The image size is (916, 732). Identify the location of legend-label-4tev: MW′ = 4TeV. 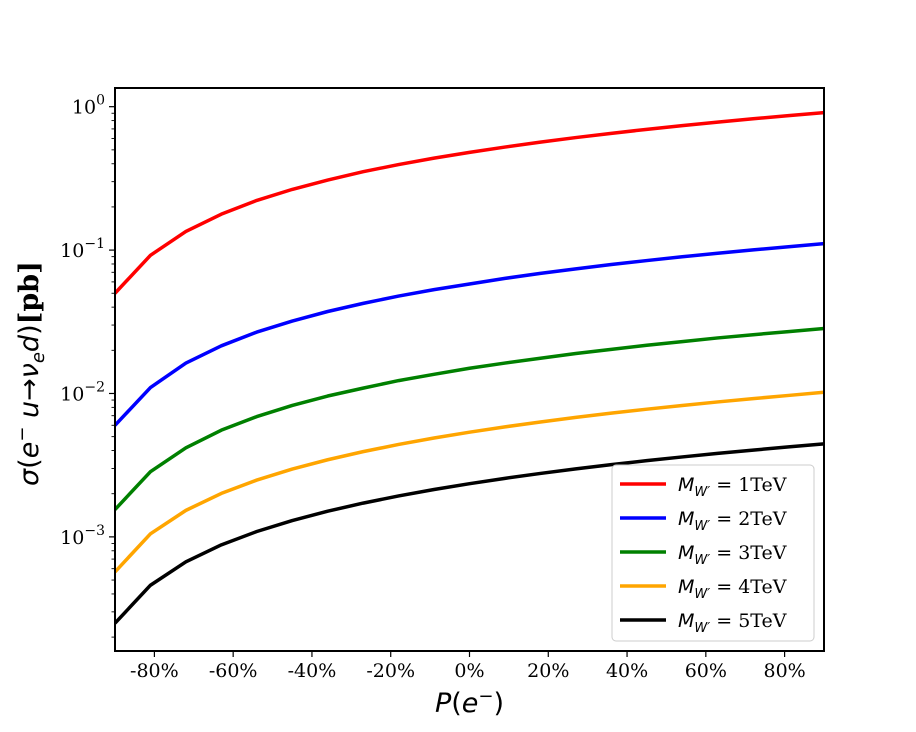
(732, 589).